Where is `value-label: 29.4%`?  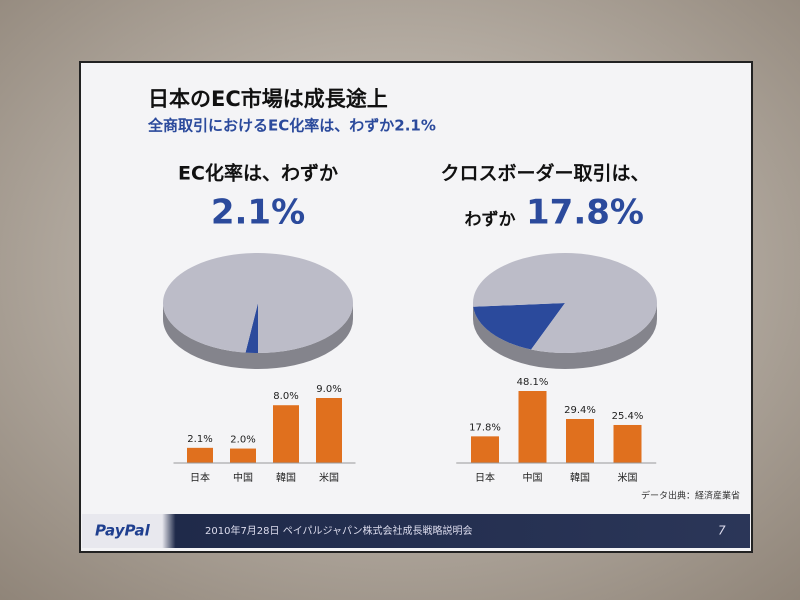 value-label: 29.4% is located at coordinates (580, 410).